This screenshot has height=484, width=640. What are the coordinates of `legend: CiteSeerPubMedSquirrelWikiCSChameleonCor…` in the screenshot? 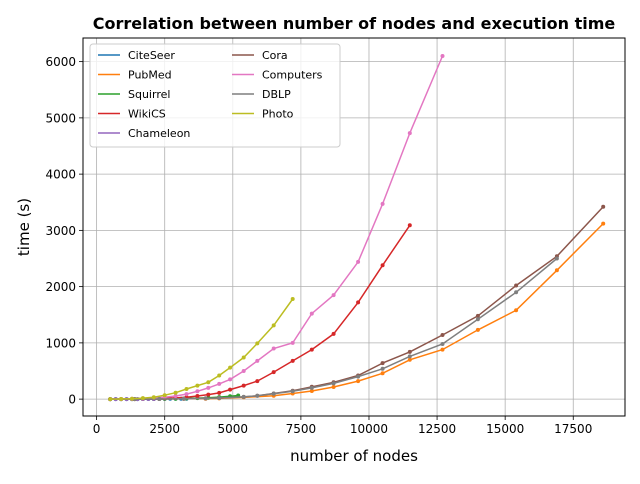 It's located at (215, 95).